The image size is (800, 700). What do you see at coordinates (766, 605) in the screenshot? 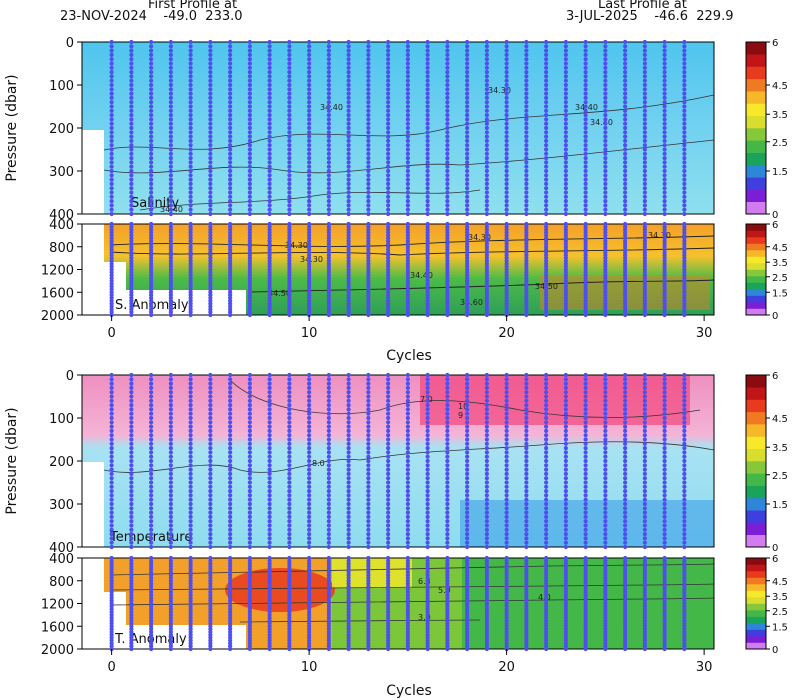
I see `colorbar-temperature-anomaly: 64.53.52.51.50` at bounding box center [766, 605].